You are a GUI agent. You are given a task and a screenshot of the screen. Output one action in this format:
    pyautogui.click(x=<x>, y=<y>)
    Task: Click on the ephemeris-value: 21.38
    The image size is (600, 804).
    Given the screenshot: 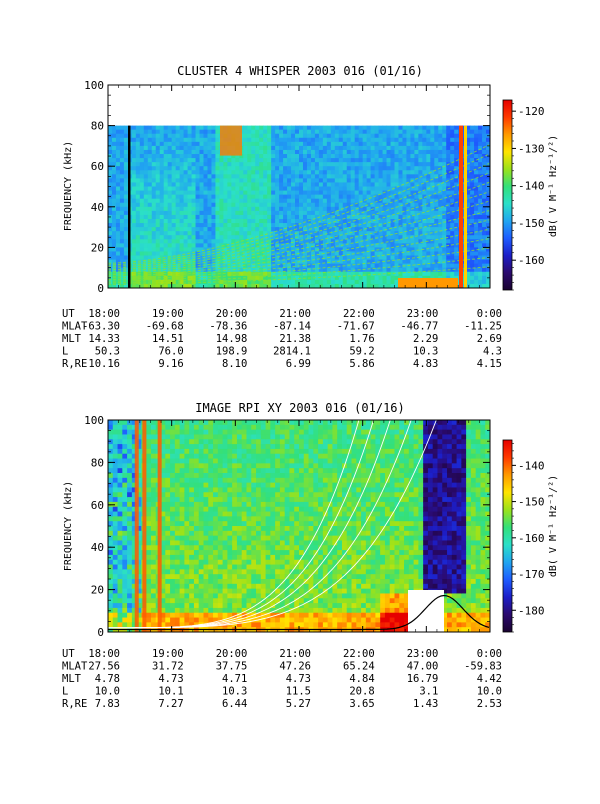 What is the action you would take?
    pyautogui.click(x=295, y=339)
    